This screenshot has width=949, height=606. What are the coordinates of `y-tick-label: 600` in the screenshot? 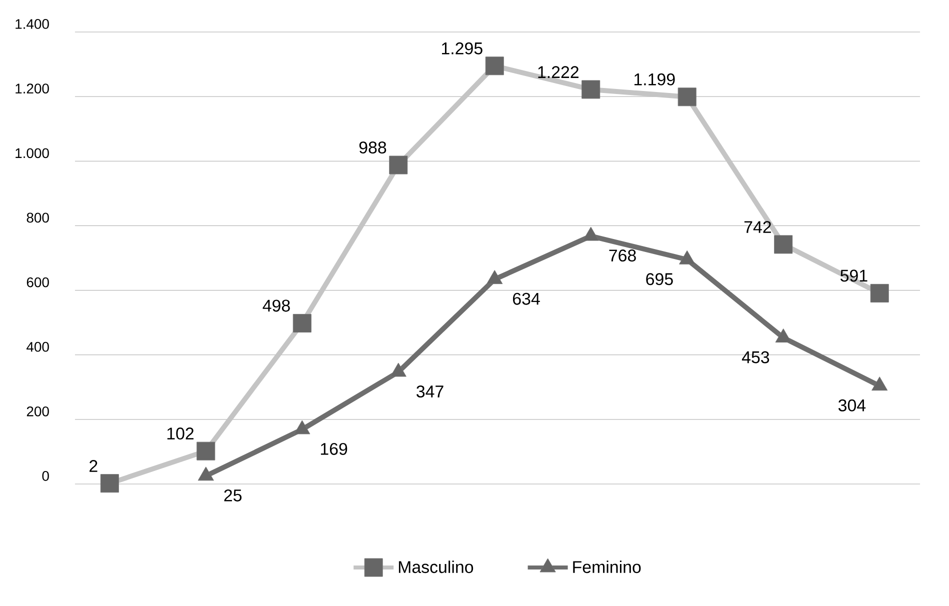 It's located at (37, 282).